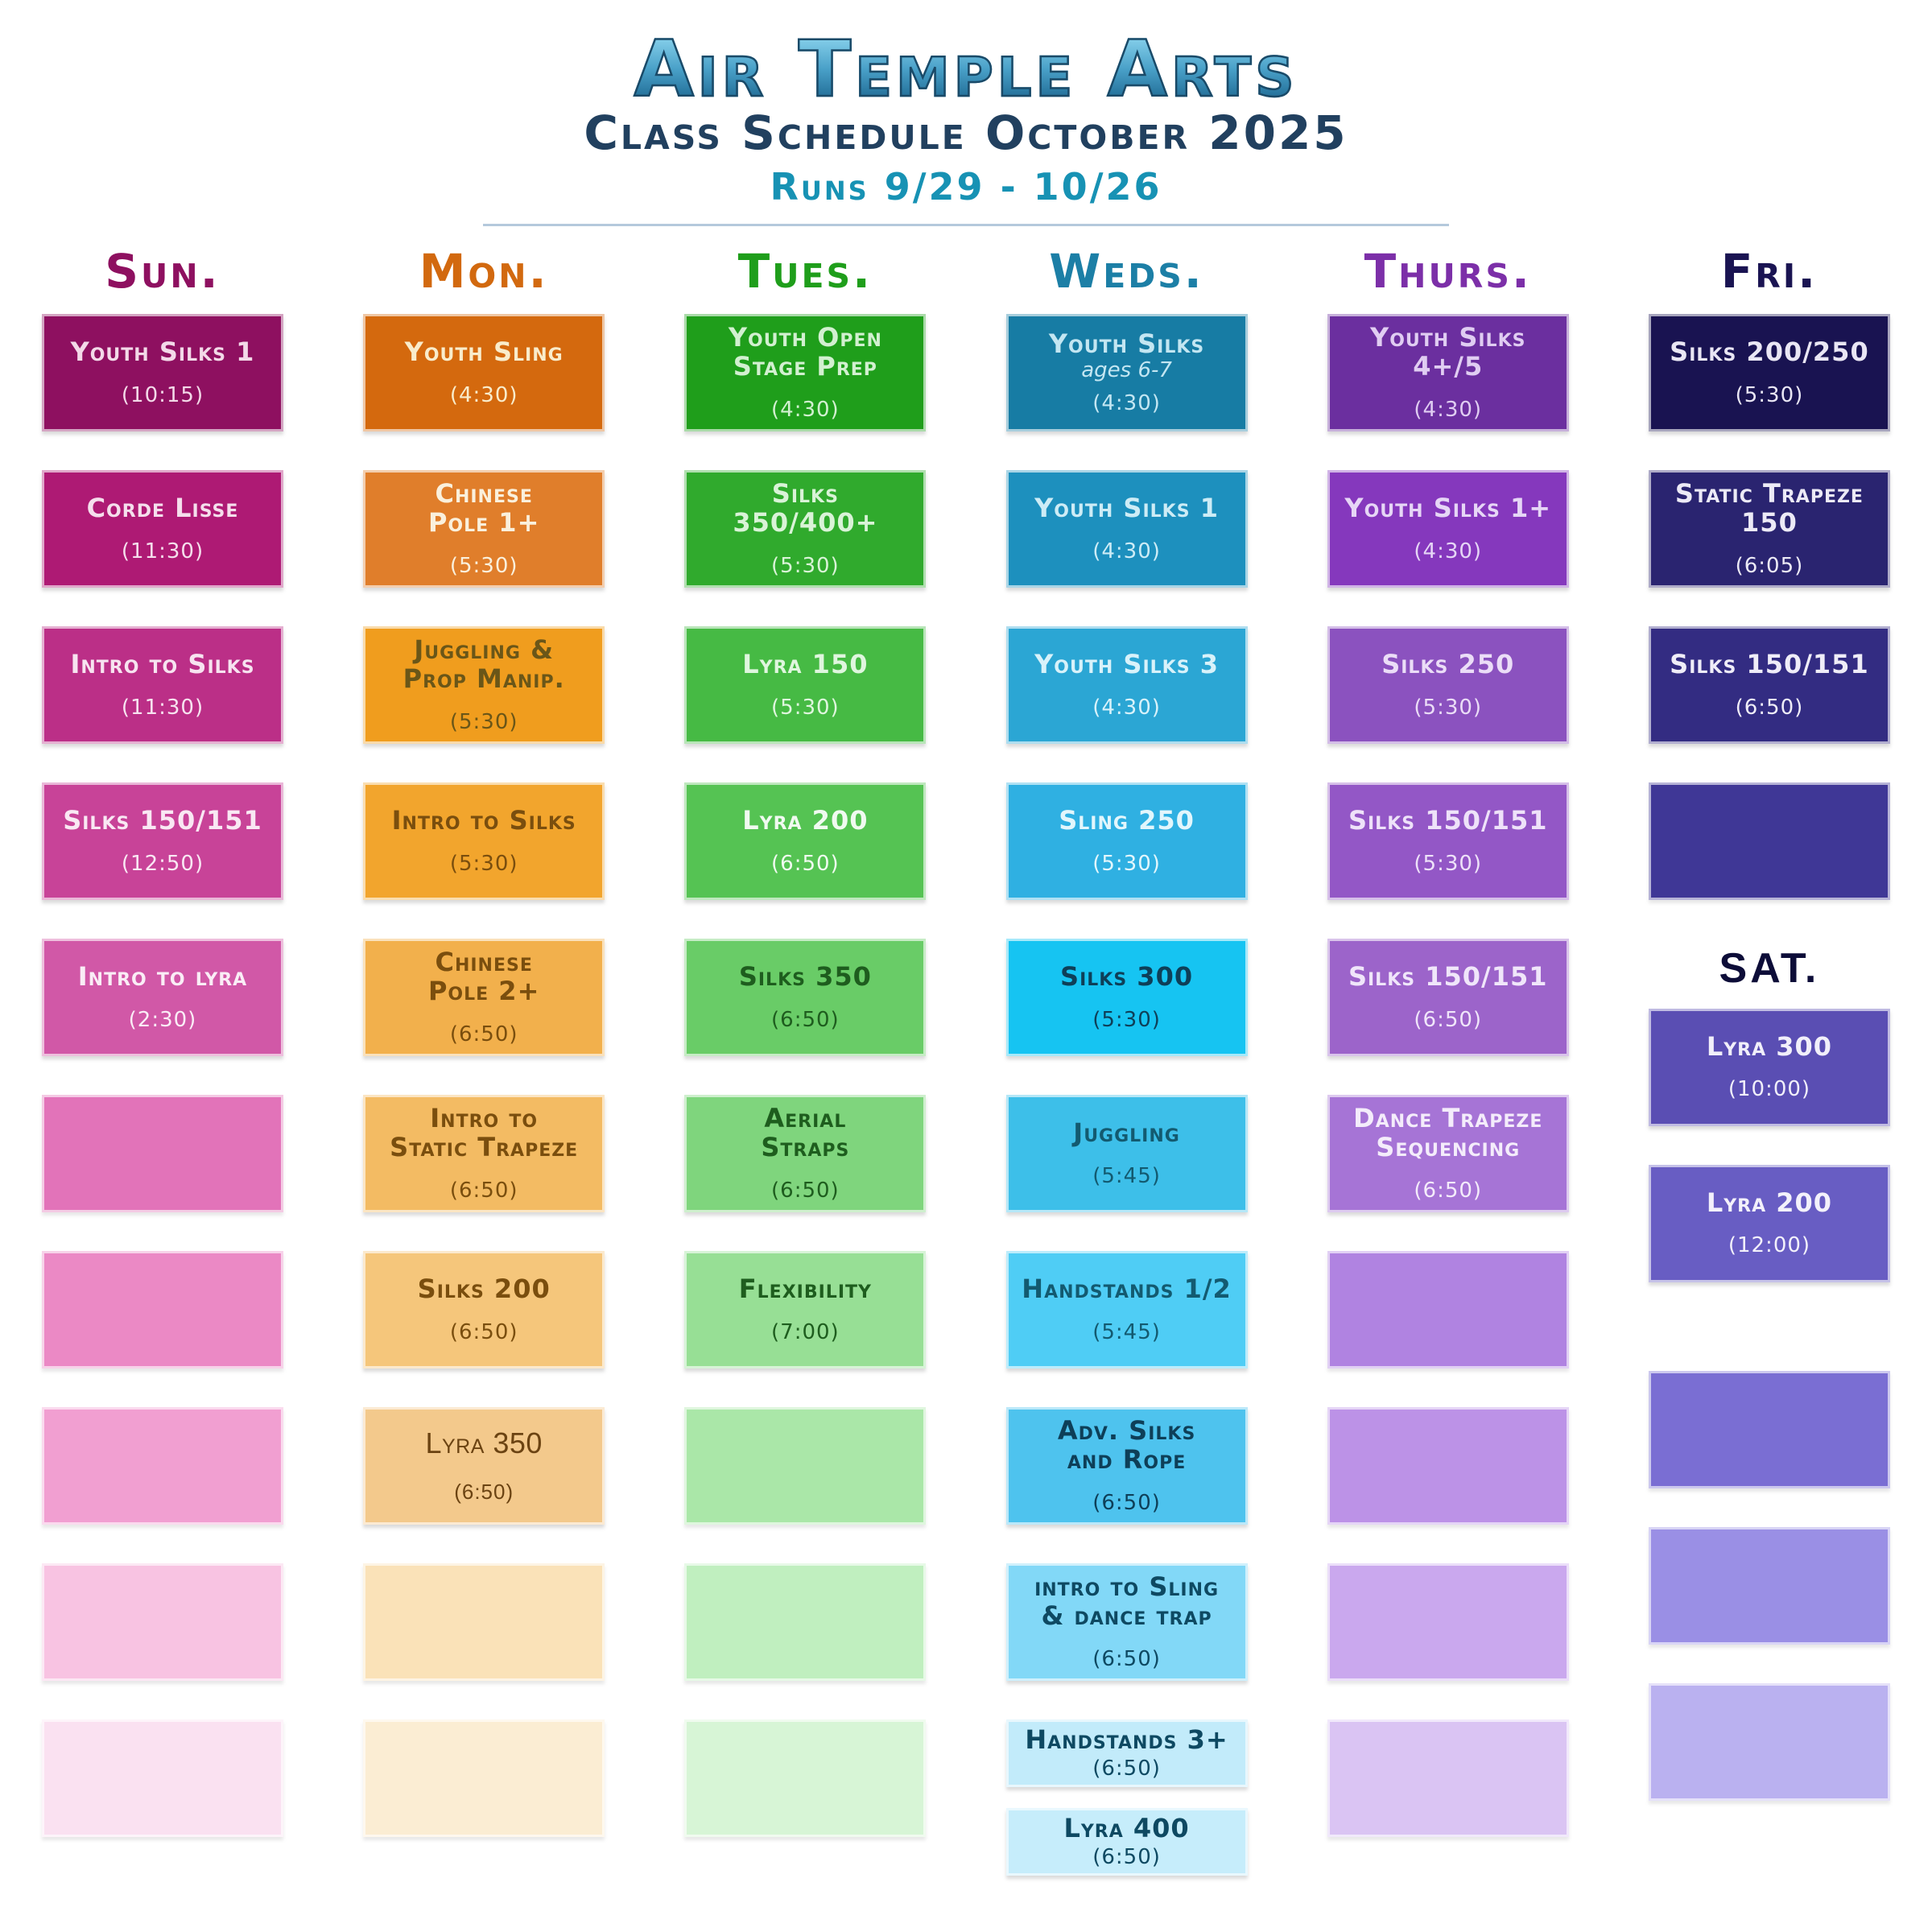 The image size is (1932, 1932). What do you see at coordinates (1770, 352) in the screenshot?
I see `class-name: Silks 200/250` at bounding box center [1770, 352].